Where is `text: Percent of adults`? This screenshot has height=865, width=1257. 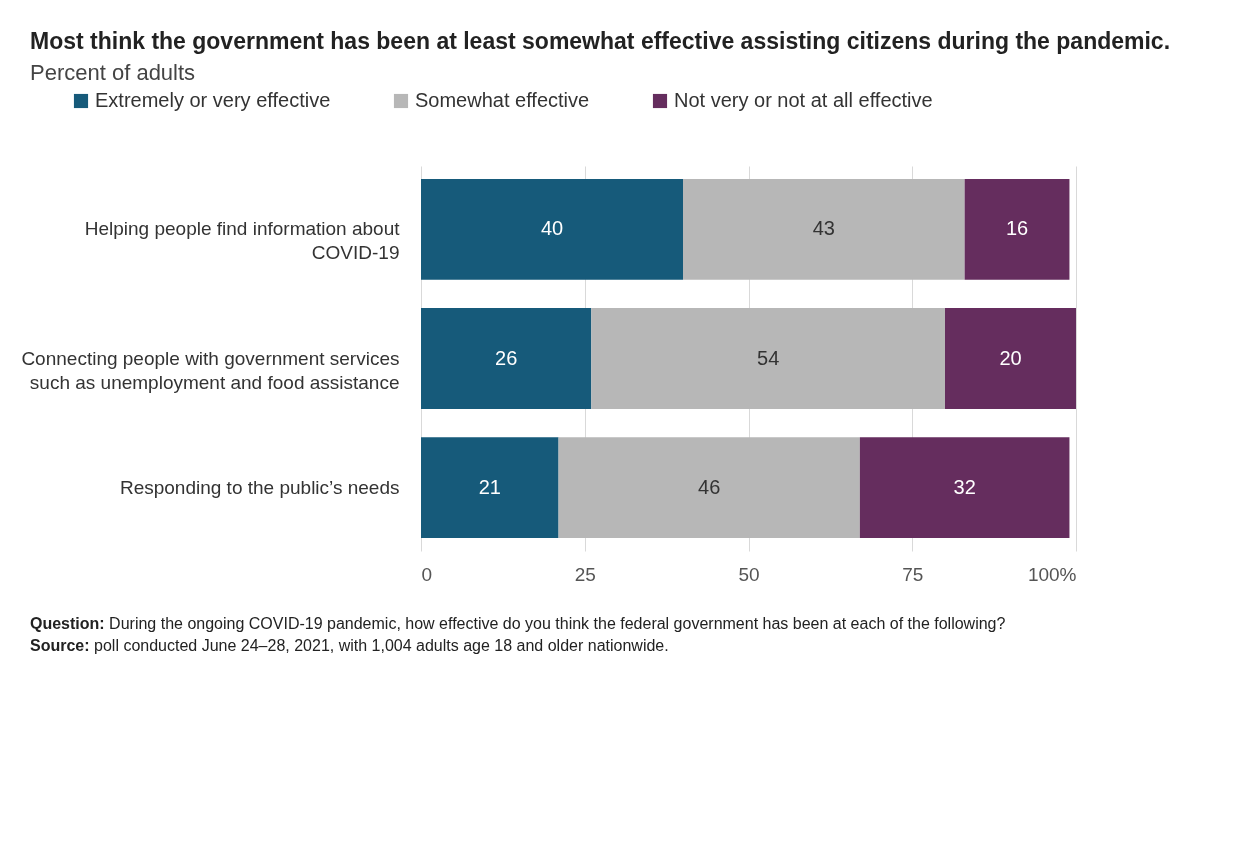
text: Percent of adults is located at coordinates (113, 72).